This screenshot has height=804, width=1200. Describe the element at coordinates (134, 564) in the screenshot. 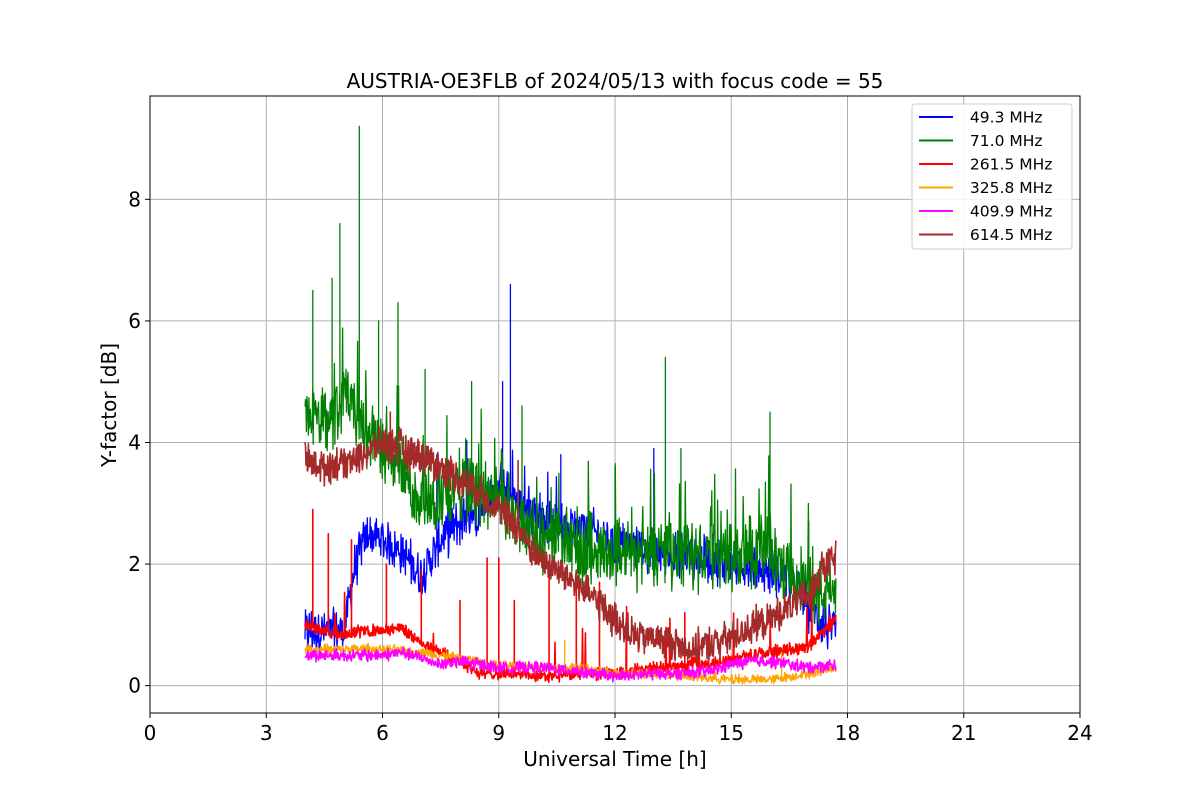

I see `y-tick-label: 2` at that location.